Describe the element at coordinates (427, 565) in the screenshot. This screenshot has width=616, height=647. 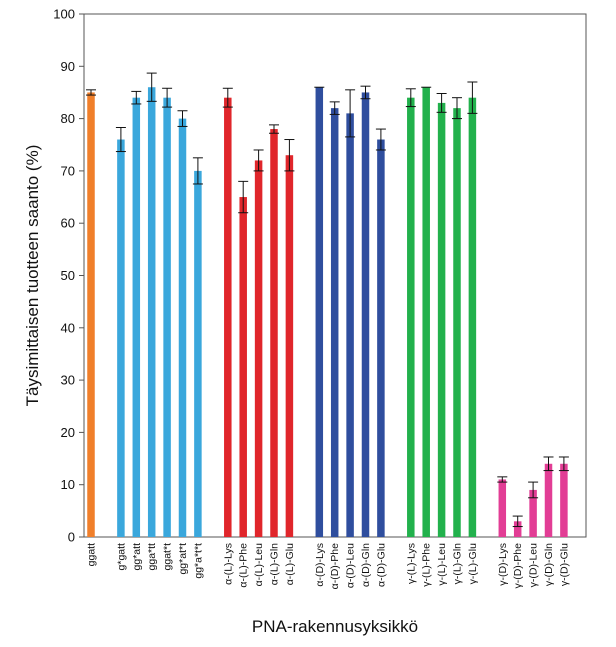
I see `x-category-label: γ-(L)-Phe` at that location.